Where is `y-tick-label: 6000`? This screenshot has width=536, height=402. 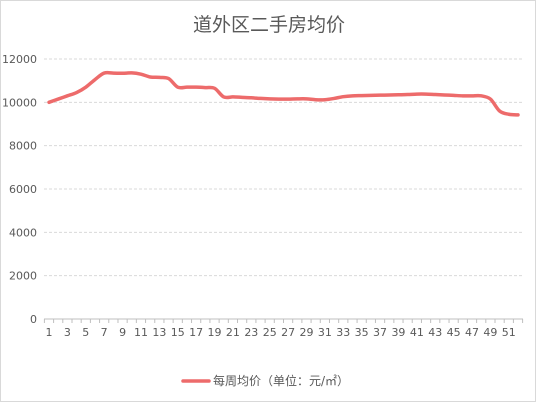 y-tick-label: 6000 is located at coordinates (23, 189).